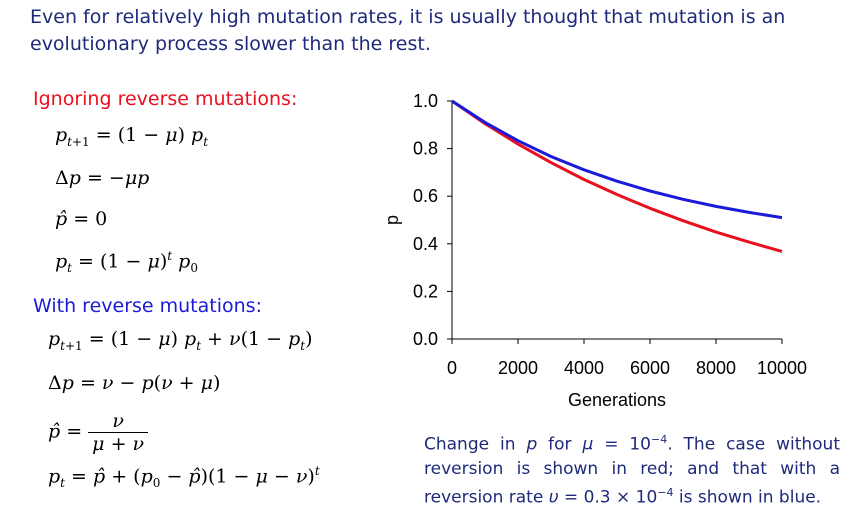  Describe the element at coordinates (165, 99) in the screenshot. I see `no-reverse-heading: Ignoring reverse mutations:` at that location.